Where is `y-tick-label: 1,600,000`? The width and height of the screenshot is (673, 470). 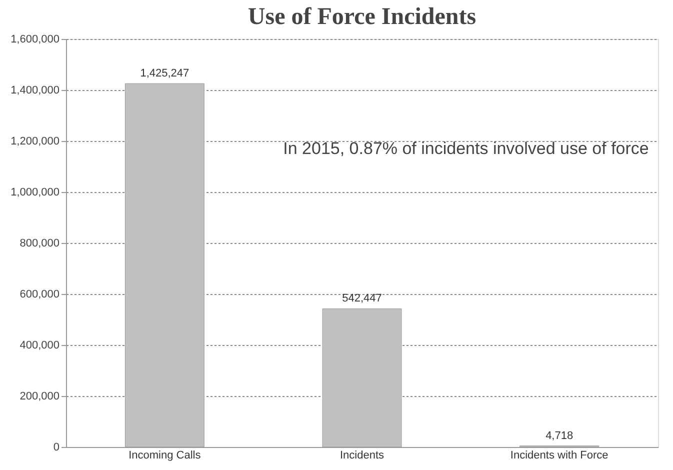 y-tick-label: 1,600,000 is located at coordinates (35, 40).